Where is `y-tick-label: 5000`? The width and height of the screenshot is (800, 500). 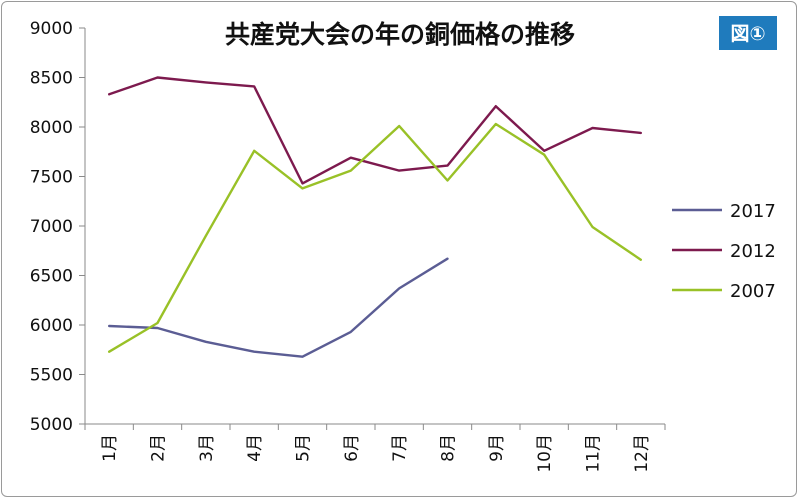
y-tick-label: 5000 is located at coordinates (51, 425).